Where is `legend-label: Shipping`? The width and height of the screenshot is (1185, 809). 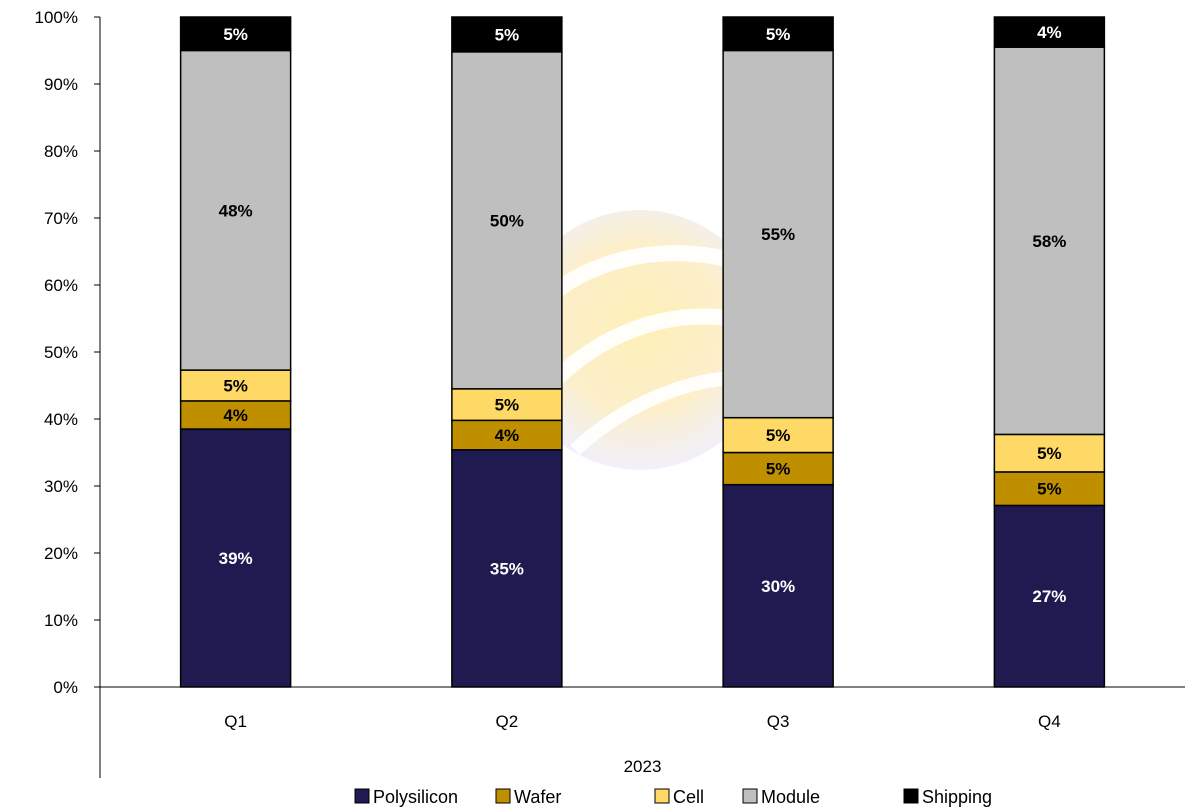
legend-label: Shipping is located at coordinates (957, 797).